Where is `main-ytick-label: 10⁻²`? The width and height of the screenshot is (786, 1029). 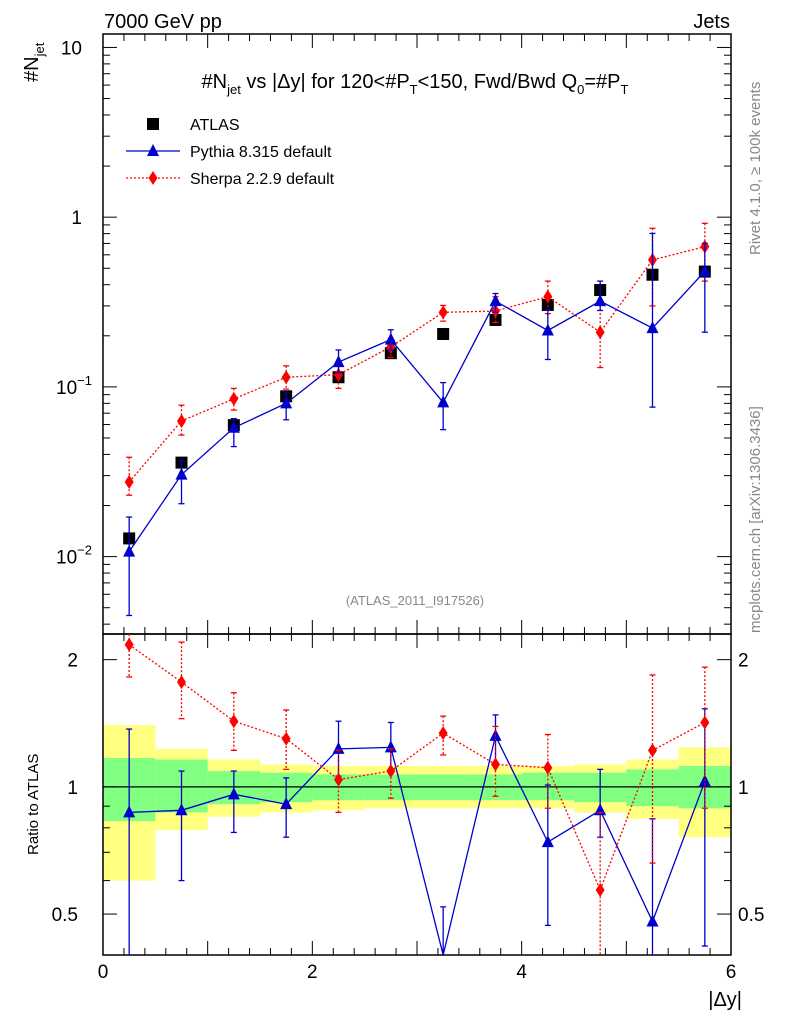 main-ytick-label: 10⁻² is located at coordinates (74, 556).